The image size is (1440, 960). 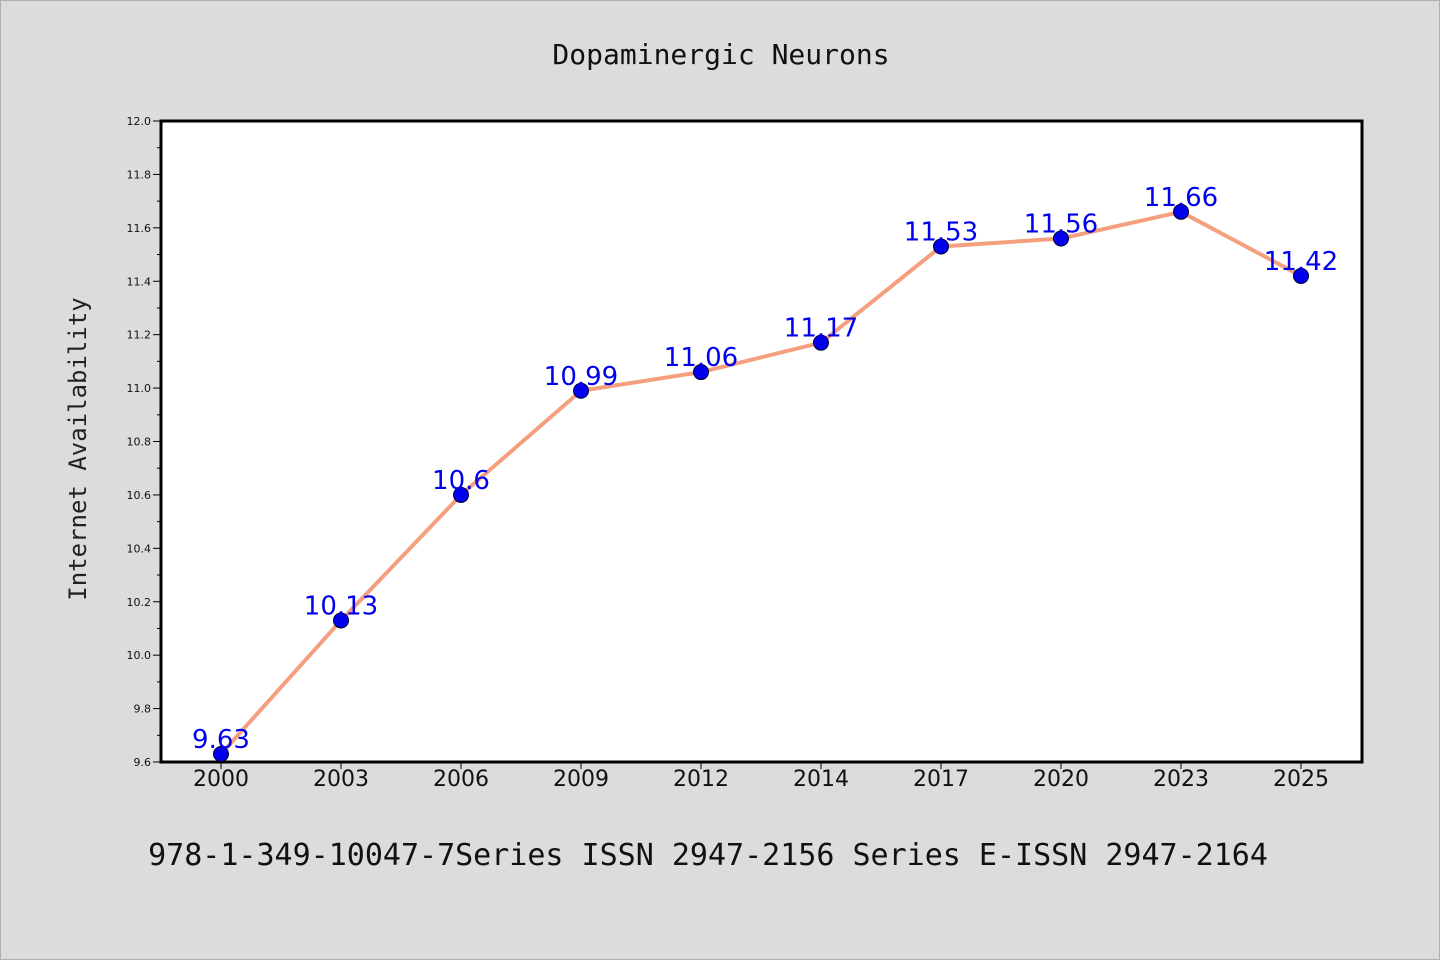 What do you see at coordinates (139, 121) in the screenshot?
I see `y-tick-label: 12.0` at bounding box center [139, 121].